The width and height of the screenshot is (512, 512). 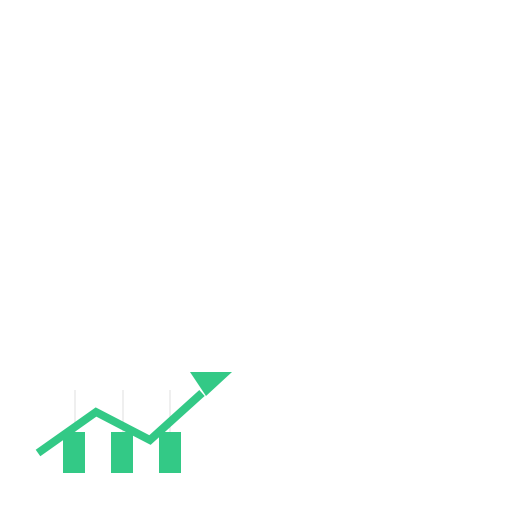 I want to click on candle-bodies, so click(x=122, y=452).